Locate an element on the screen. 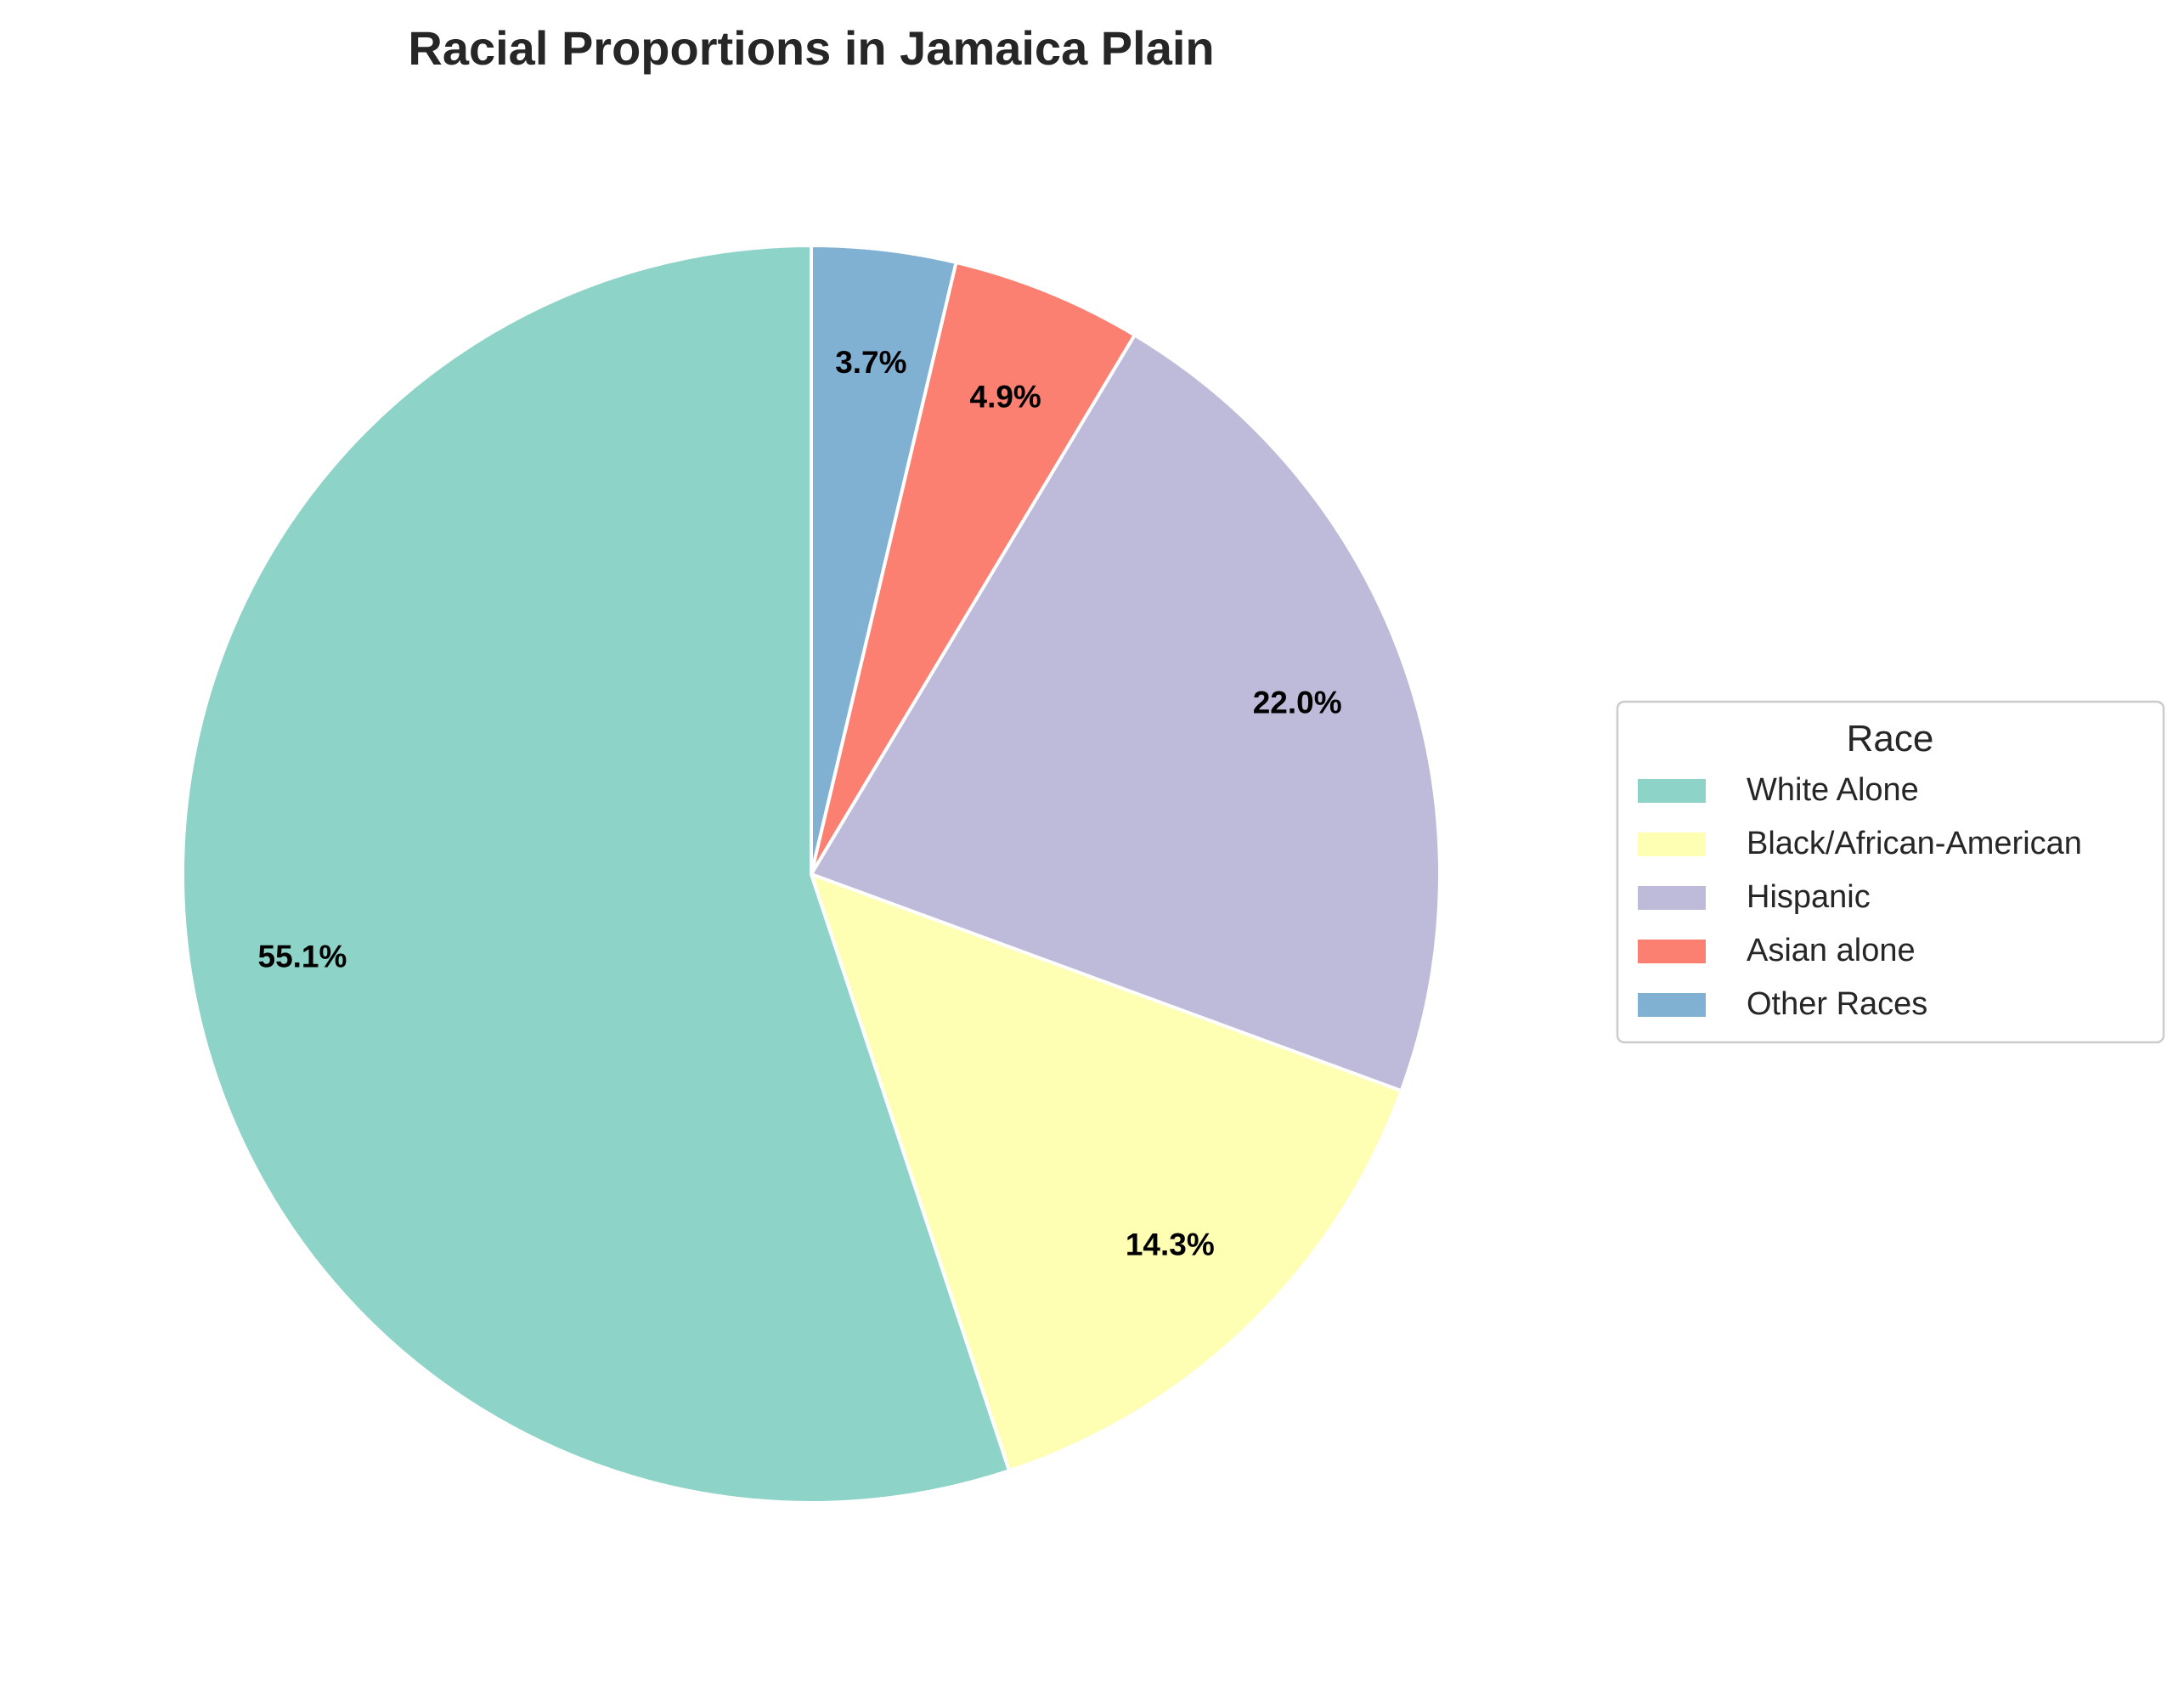 This screenshot has width=2184, height=1682. legend-swatch-asian-alone is located at coordinates (1672, 951).